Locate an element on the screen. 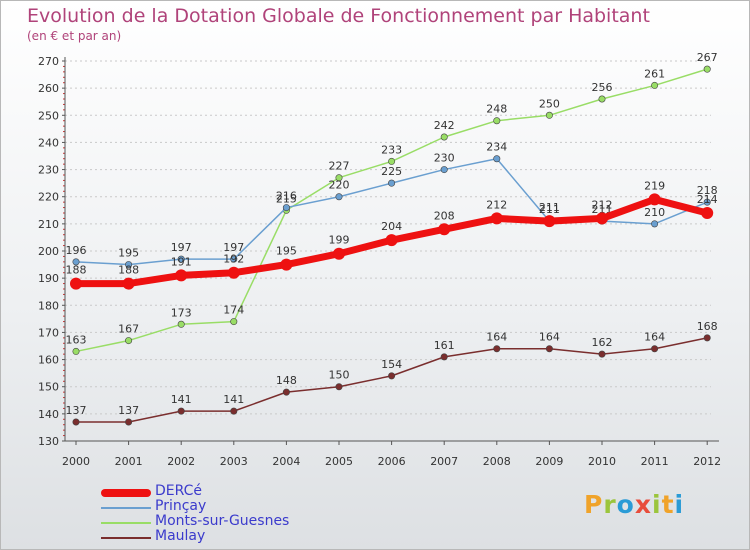 The image size is (750, 550). logo-letter: P is located at coordinates (594, 504).